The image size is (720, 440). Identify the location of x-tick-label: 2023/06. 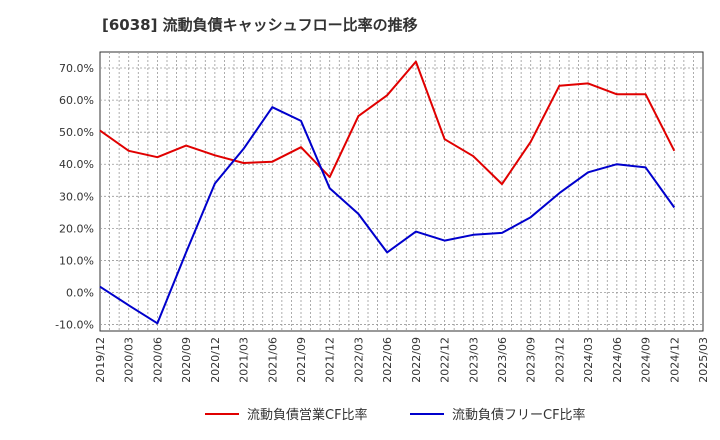
(502, 360).